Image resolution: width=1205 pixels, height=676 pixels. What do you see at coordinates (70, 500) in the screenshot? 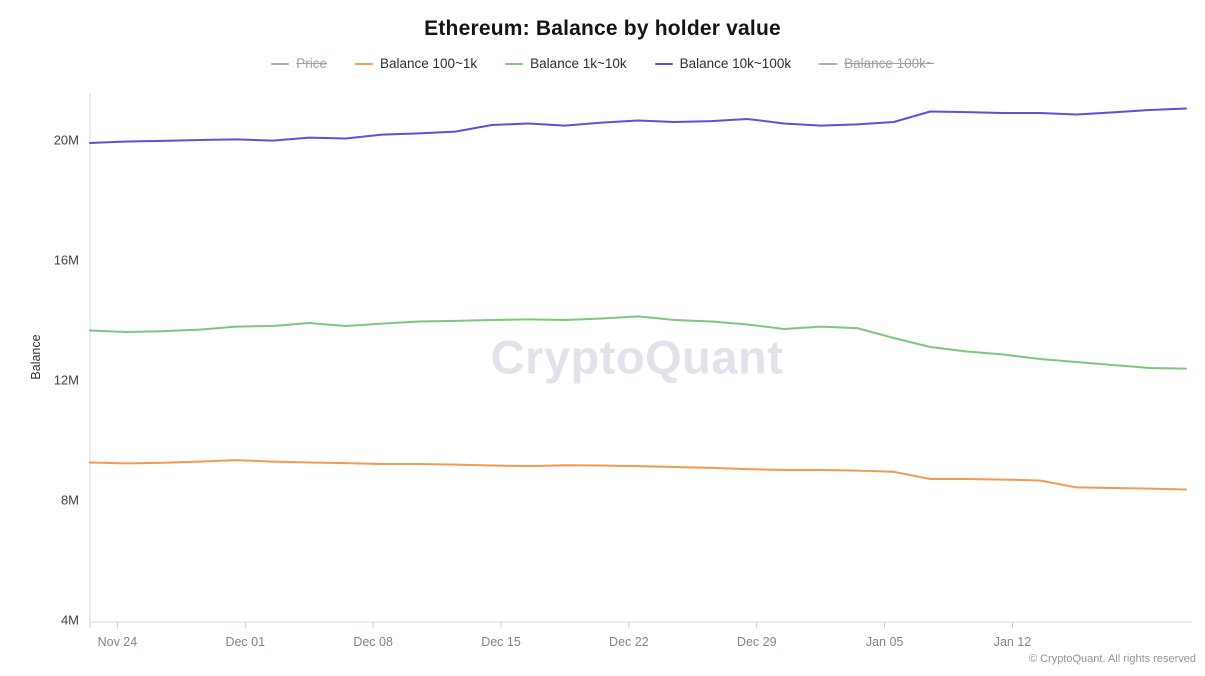
I see `y-tick-label: 8M` at bounding box center [70, 500].